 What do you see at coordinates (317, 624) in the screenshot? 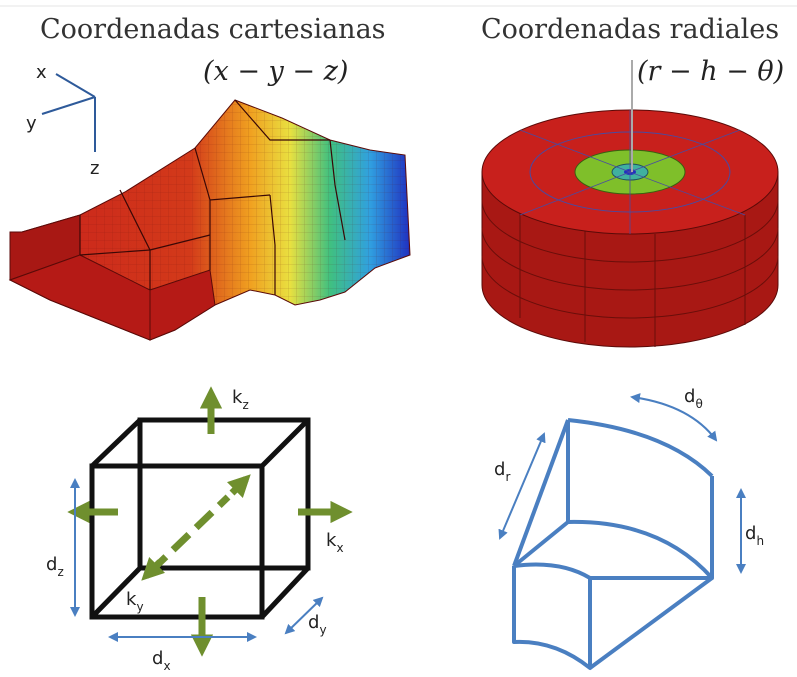
I see `dy-label: dy` at bounding box center [317, 624].